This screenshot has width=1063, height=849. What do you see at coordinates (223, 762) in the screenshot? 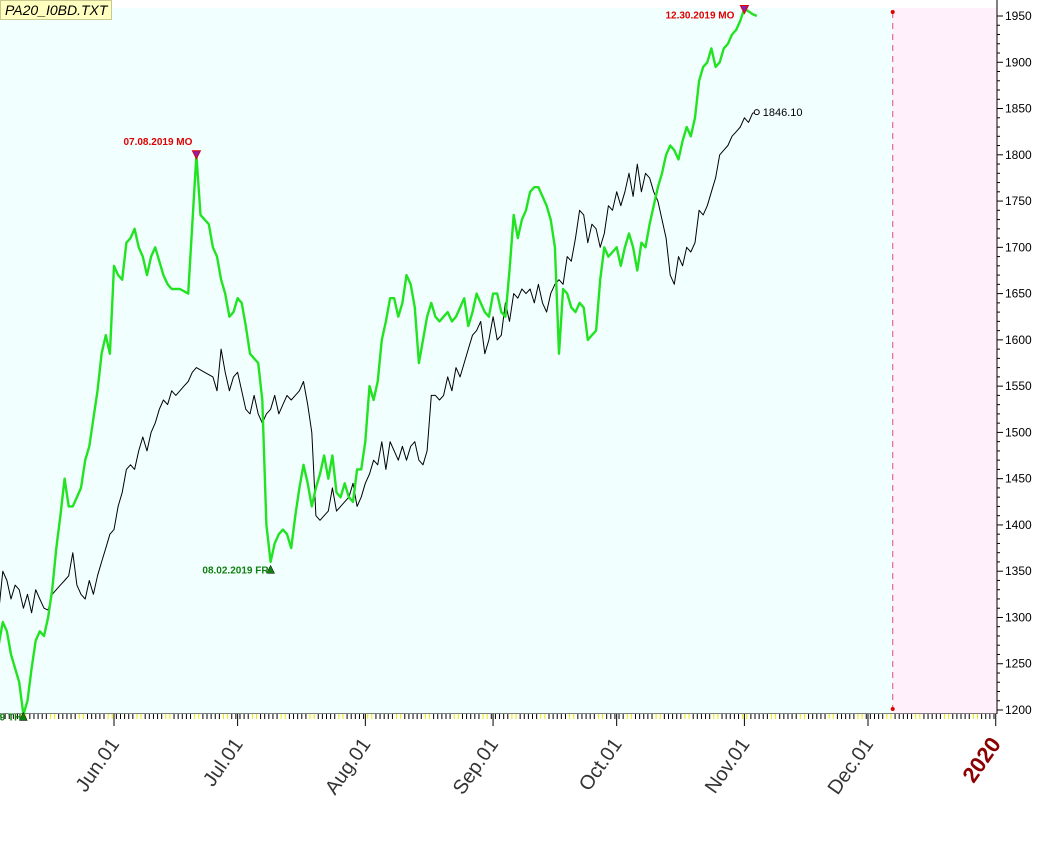
I see `x-tick-label: Jul.01` at bounding box center [223, 762].